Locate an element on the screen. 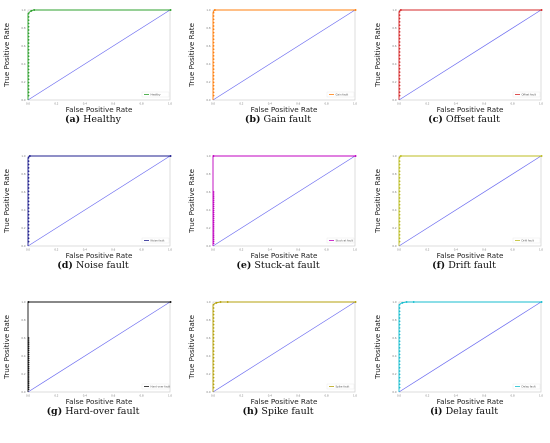 Image resolution: width=550 pixels, height=443 pixels. subfigure-title: Offset fault is located at coordinates (471, 119).